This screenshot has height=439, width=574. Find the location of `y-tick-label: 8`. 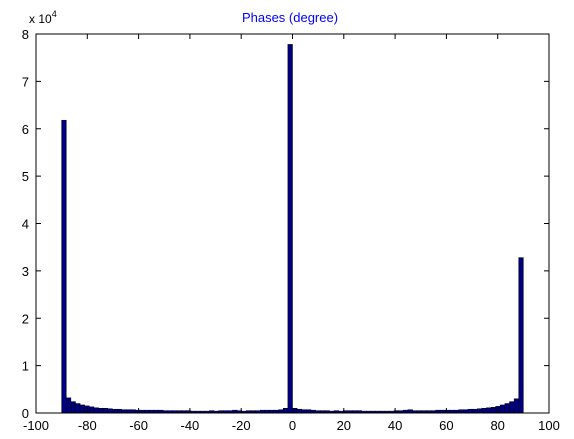

y-tick-label: 8 is located at coordinates (25, 34).